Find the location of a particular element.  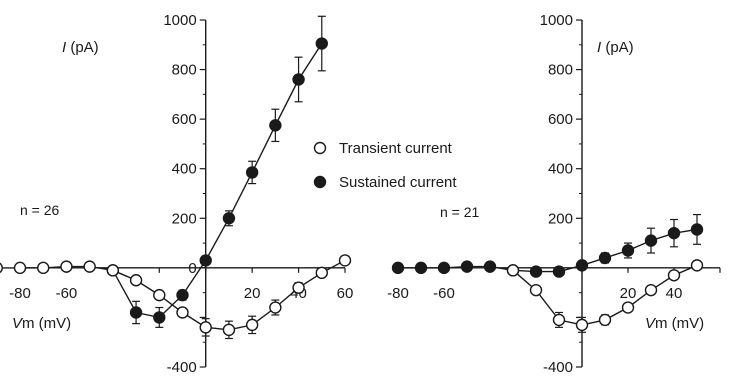

ylabel-left: I (pA) is located at coordinates (80, 47).